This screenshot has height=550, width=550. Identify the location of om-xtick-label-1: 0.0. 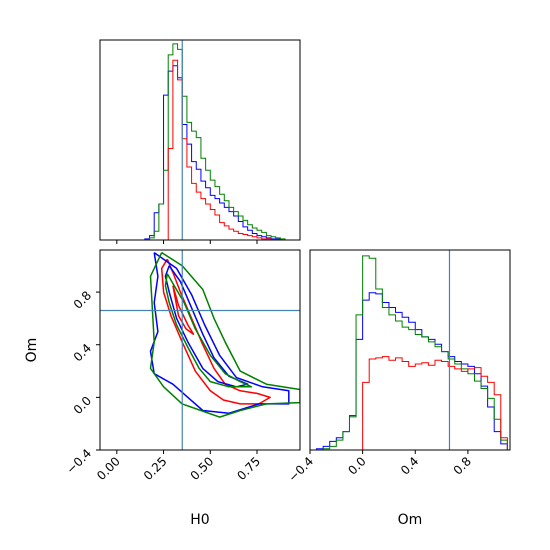
(356, 465).